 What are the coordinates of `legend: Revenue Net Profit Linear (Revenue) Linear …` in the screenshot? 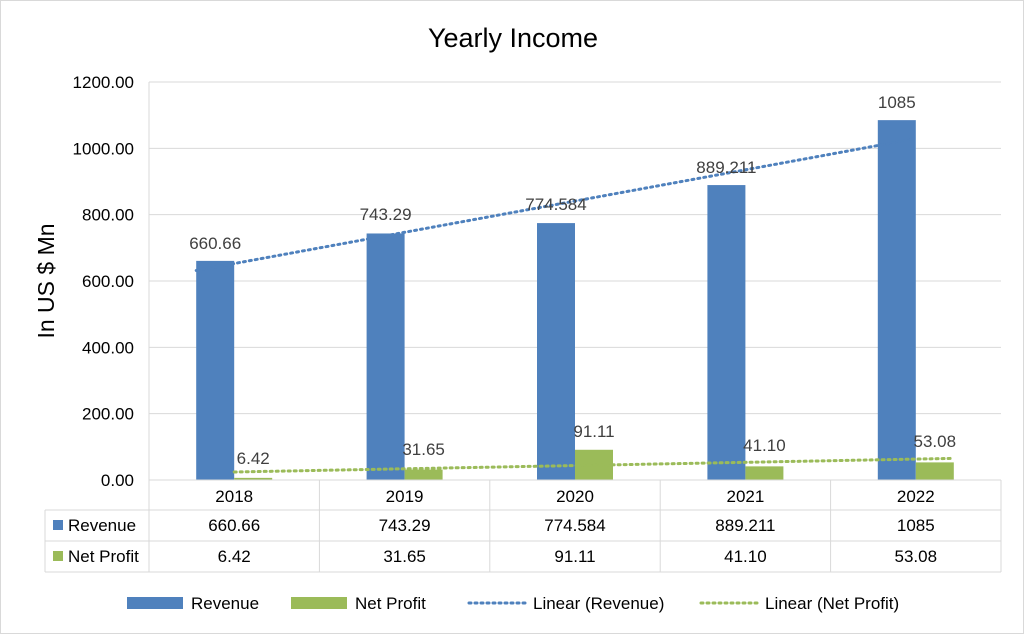 It's located at (513, 603).